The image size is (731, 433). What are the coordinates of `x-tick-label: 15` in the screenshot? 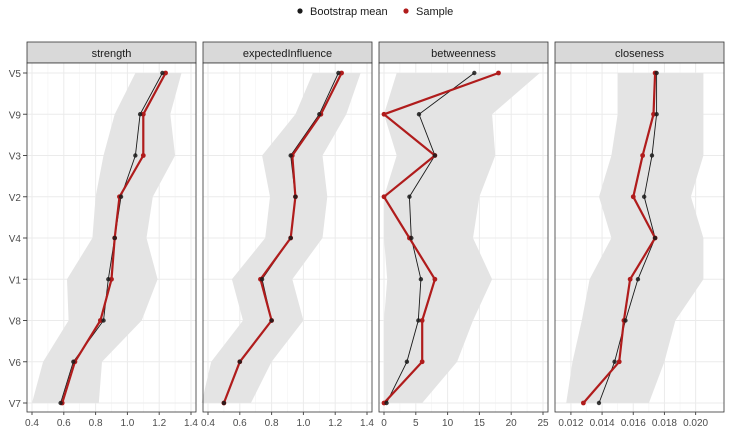 It's located at (480, 423).